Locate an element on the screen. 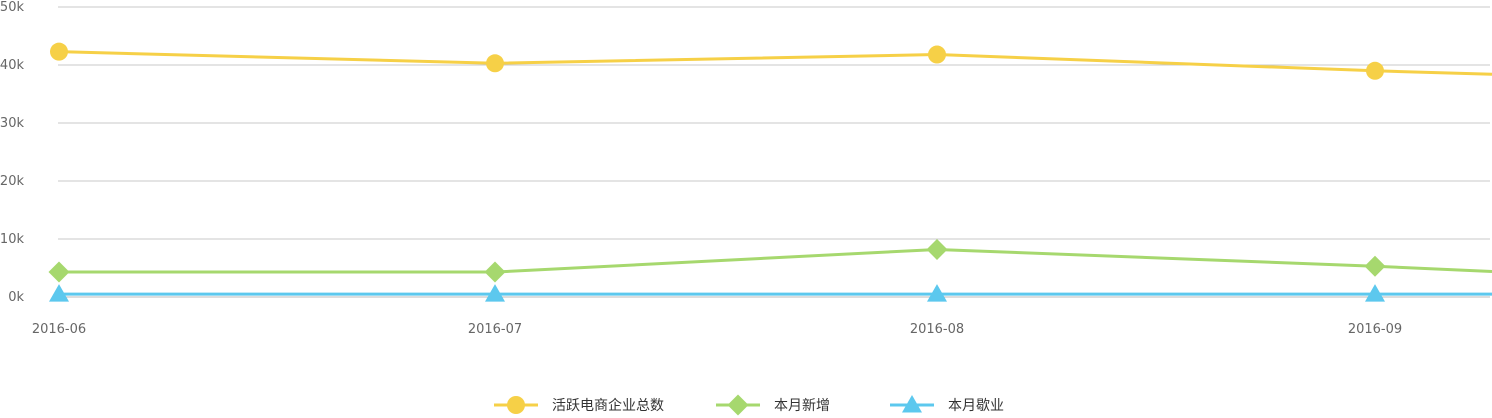  x-tick-label: 2016-09 is located at coordinates (1375, 329).